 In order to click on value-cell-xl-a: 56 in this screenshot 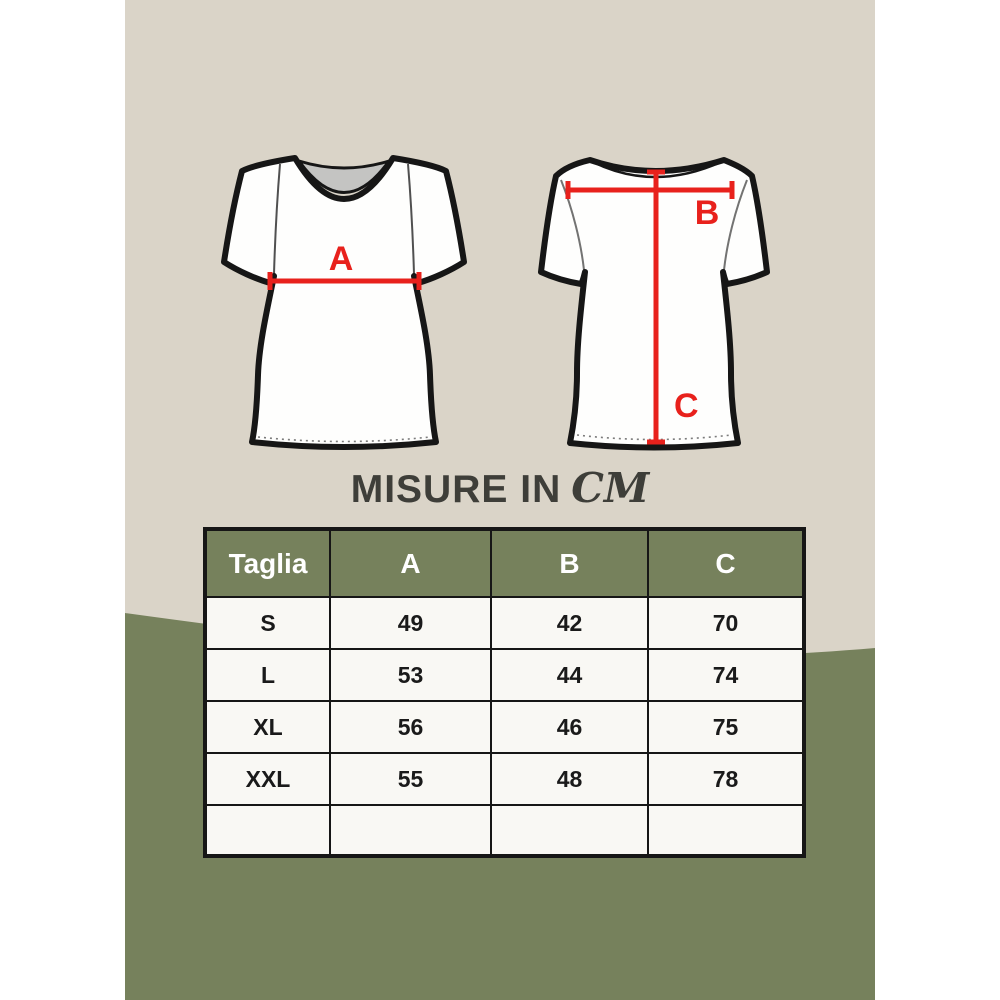, I will do `click(410, 727)`.